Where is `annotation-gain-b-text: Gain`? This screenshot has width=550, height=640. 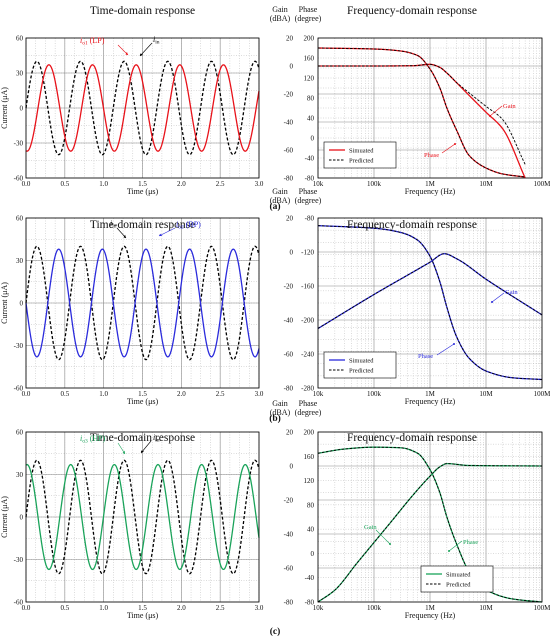 annotation-gain-b-text: Gain is located at coordinates (511, 292).